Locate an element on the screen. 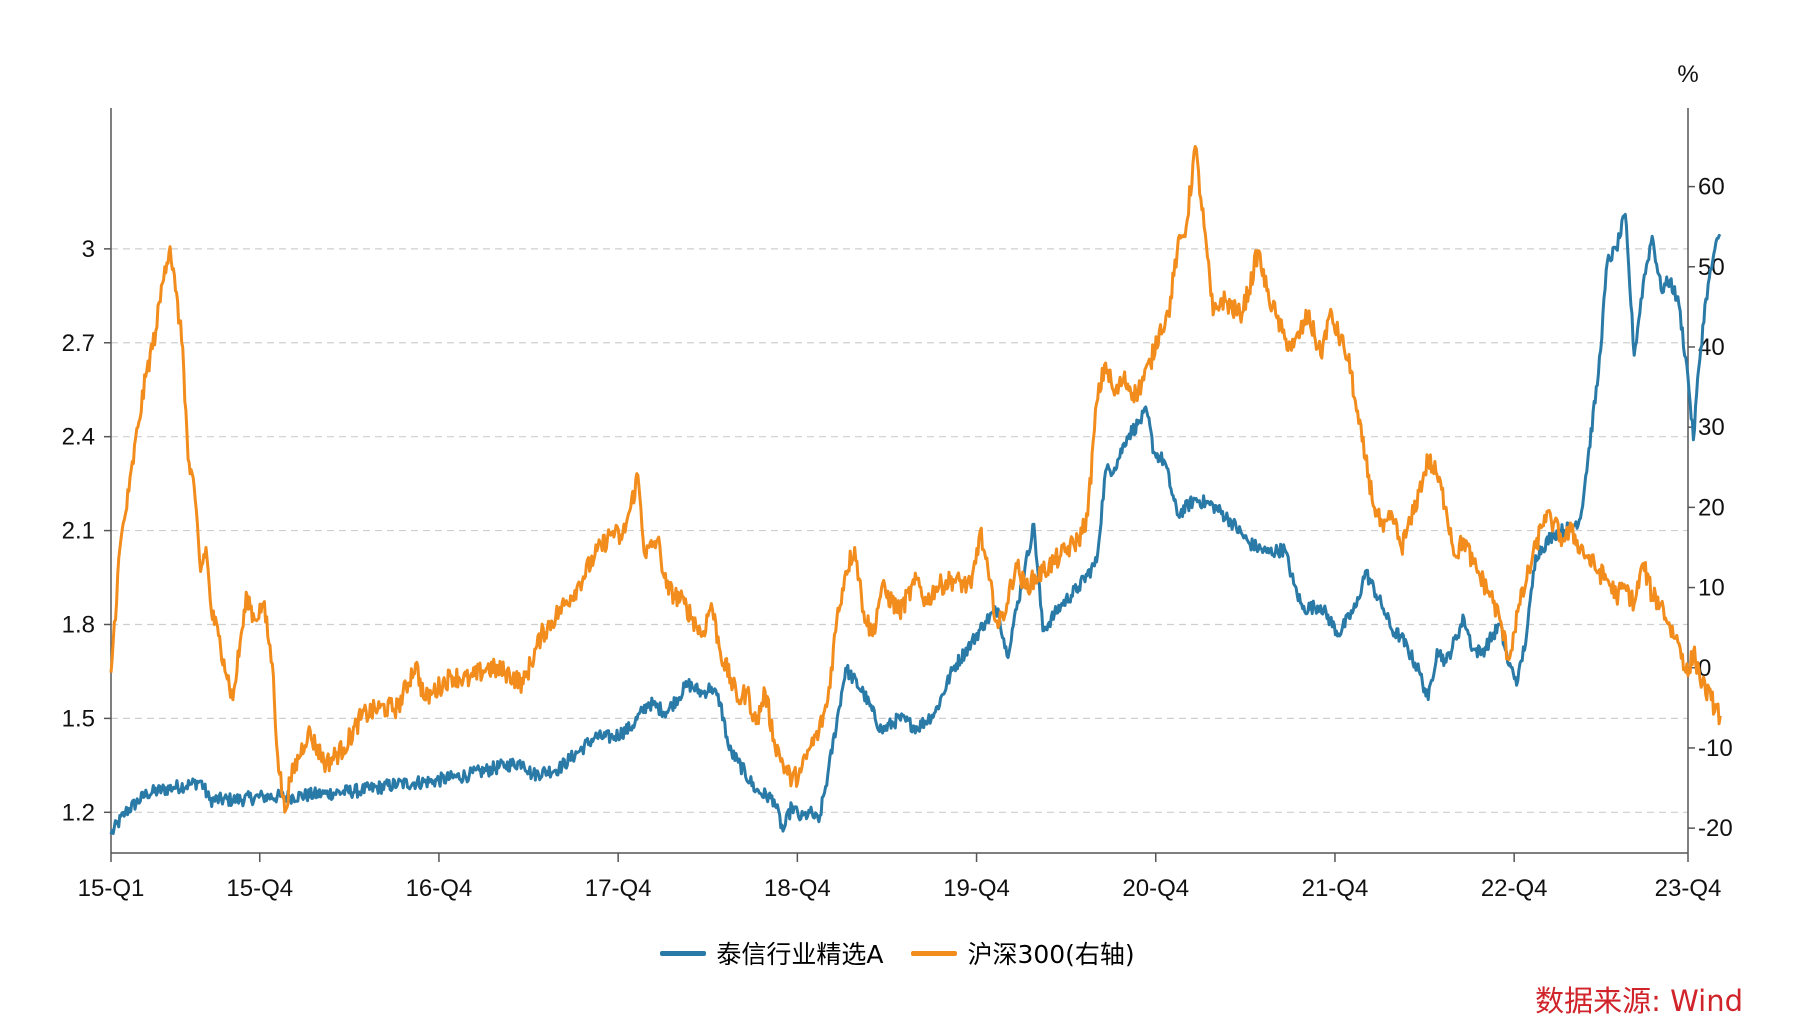  legend-label-fund: 泰信行业精选A is located at coordinates (800, 954).